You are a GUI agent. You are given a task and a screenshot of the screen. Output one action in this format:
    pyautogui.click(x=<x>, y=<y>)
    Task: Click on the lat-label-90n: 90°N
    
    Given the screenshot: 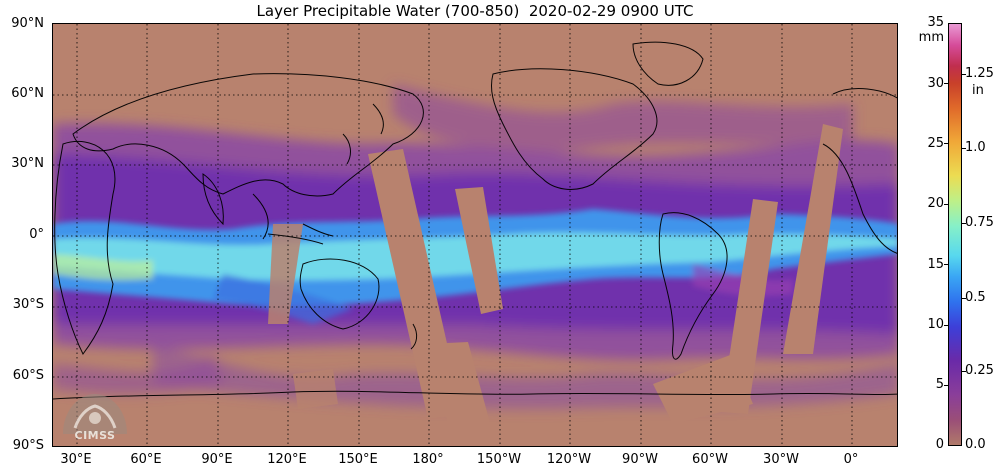 What is the action you would take?
    pyautogui.click(x=27, y=23)
    